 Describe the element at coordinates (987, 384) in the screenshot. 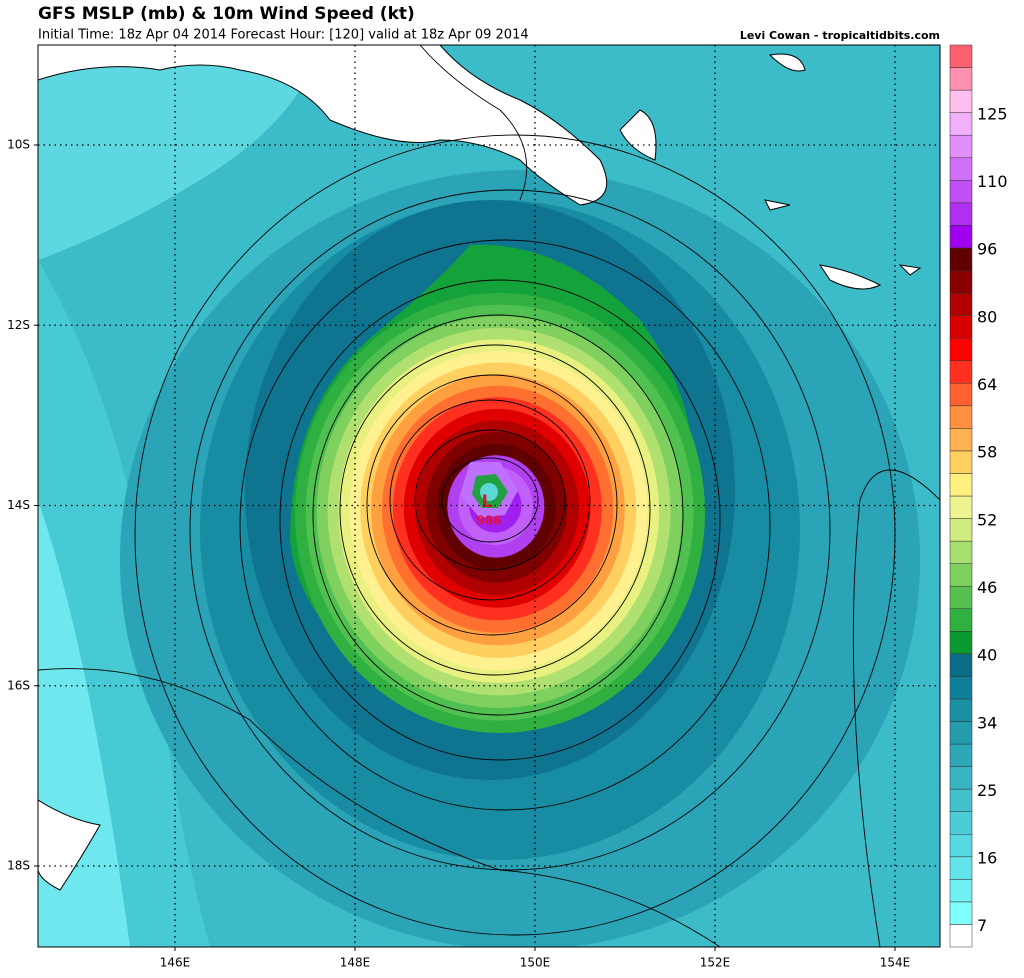

I see `colorbar-label: 64` at that location.